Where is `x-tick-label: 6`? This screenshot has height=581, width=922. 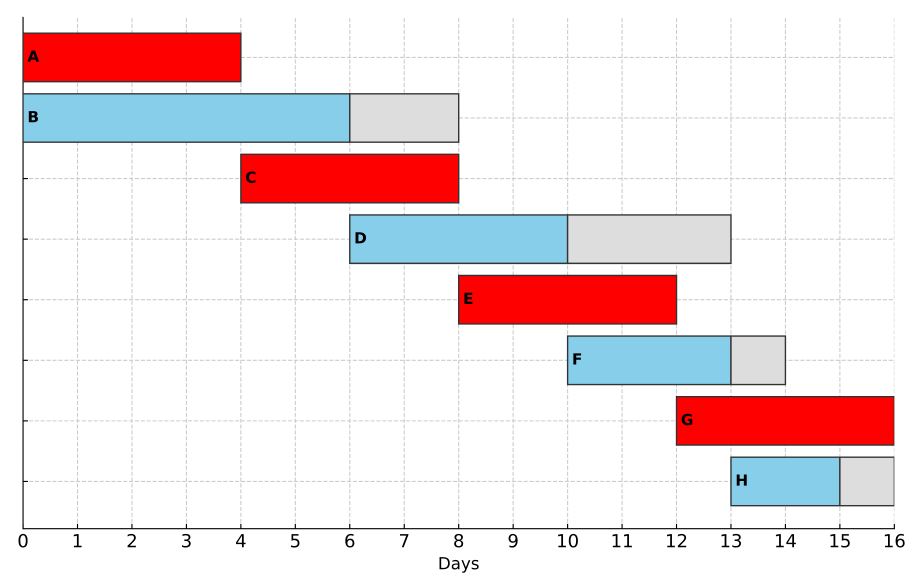
x-tick-label: 6 is located at coordinates (349, 541).